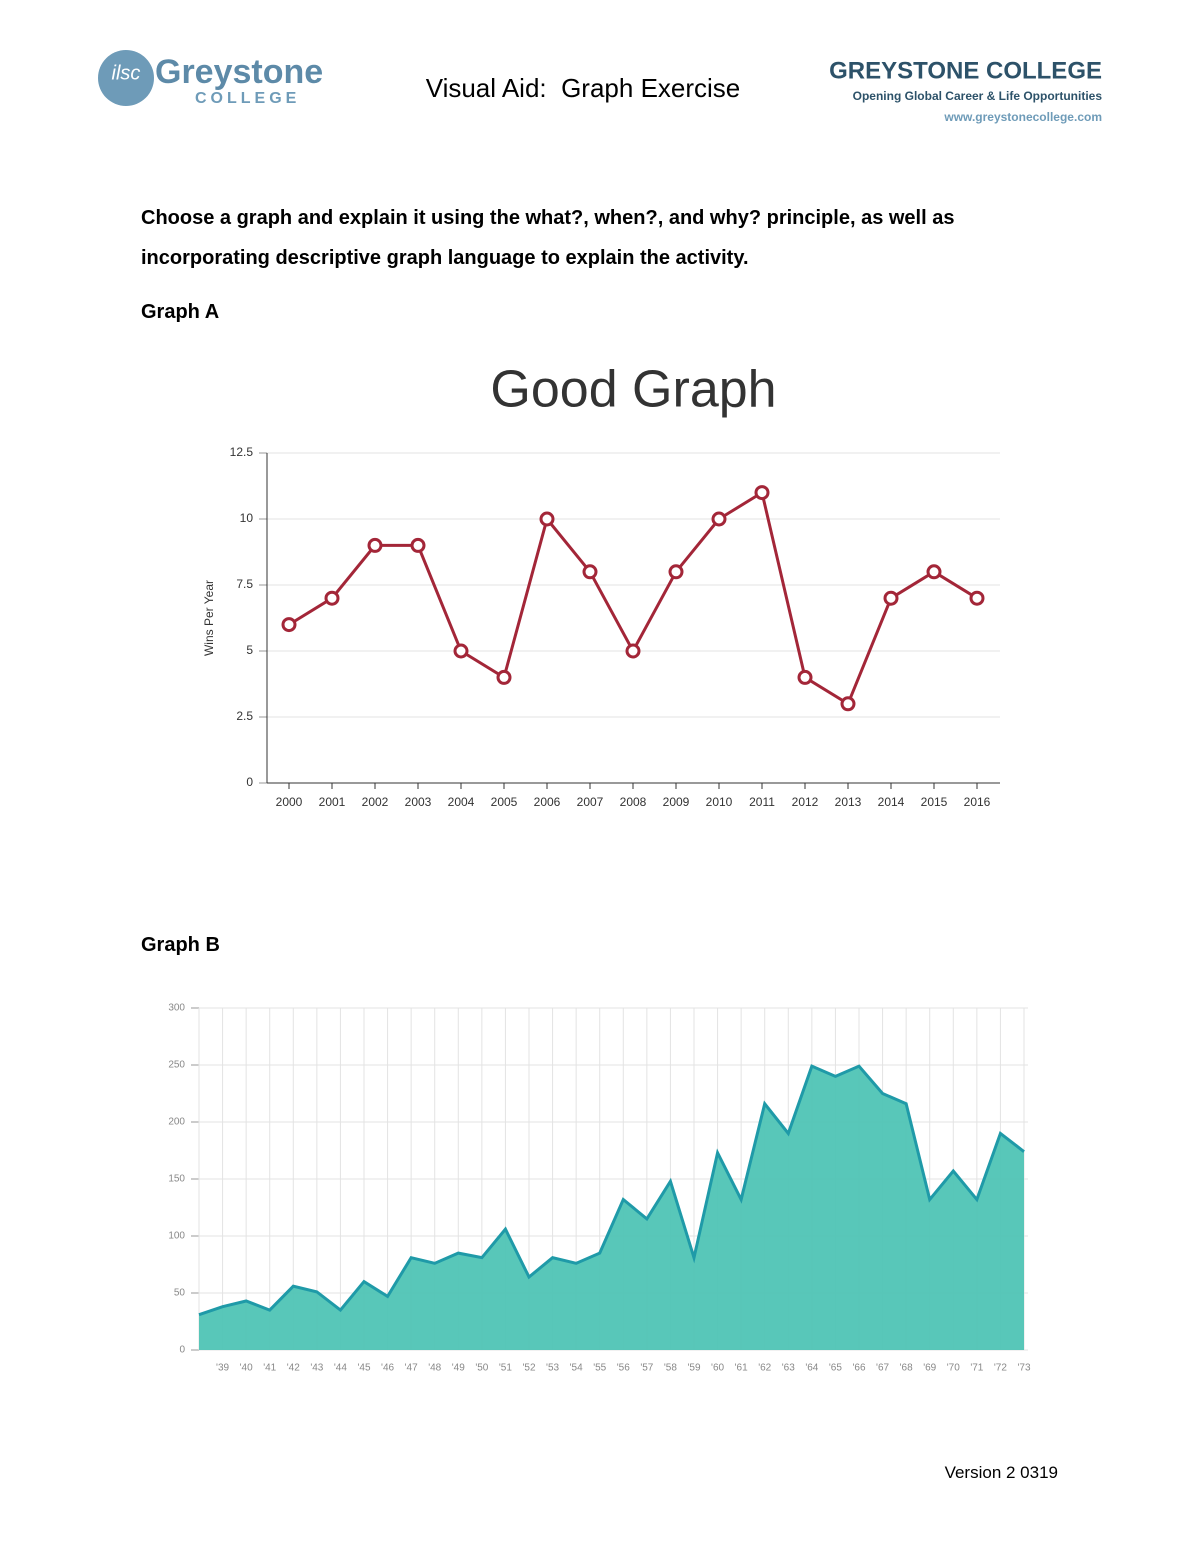 This screenshot has height=1553, width=1200. What do you see at coordinates (717, 1368) in the screenshot?
I see `x-tick-label: '60` at bounding box center [717, 1368].